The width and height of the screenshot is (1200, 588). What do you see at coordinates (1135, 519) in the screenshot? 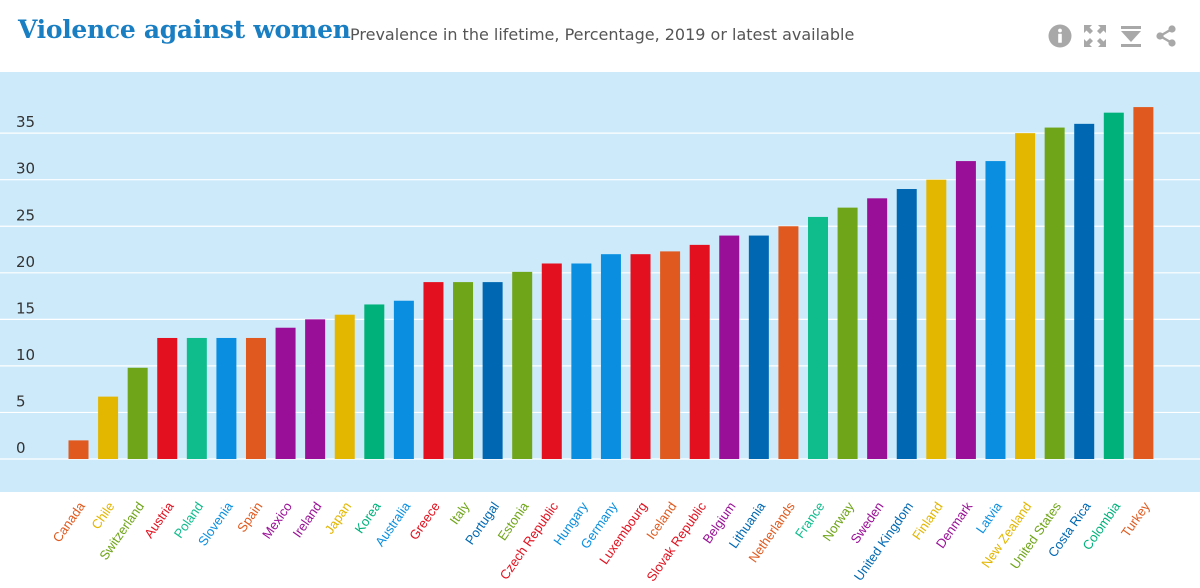
I see `x-tick-label: Turkey` at bounding box center [1135, 519].